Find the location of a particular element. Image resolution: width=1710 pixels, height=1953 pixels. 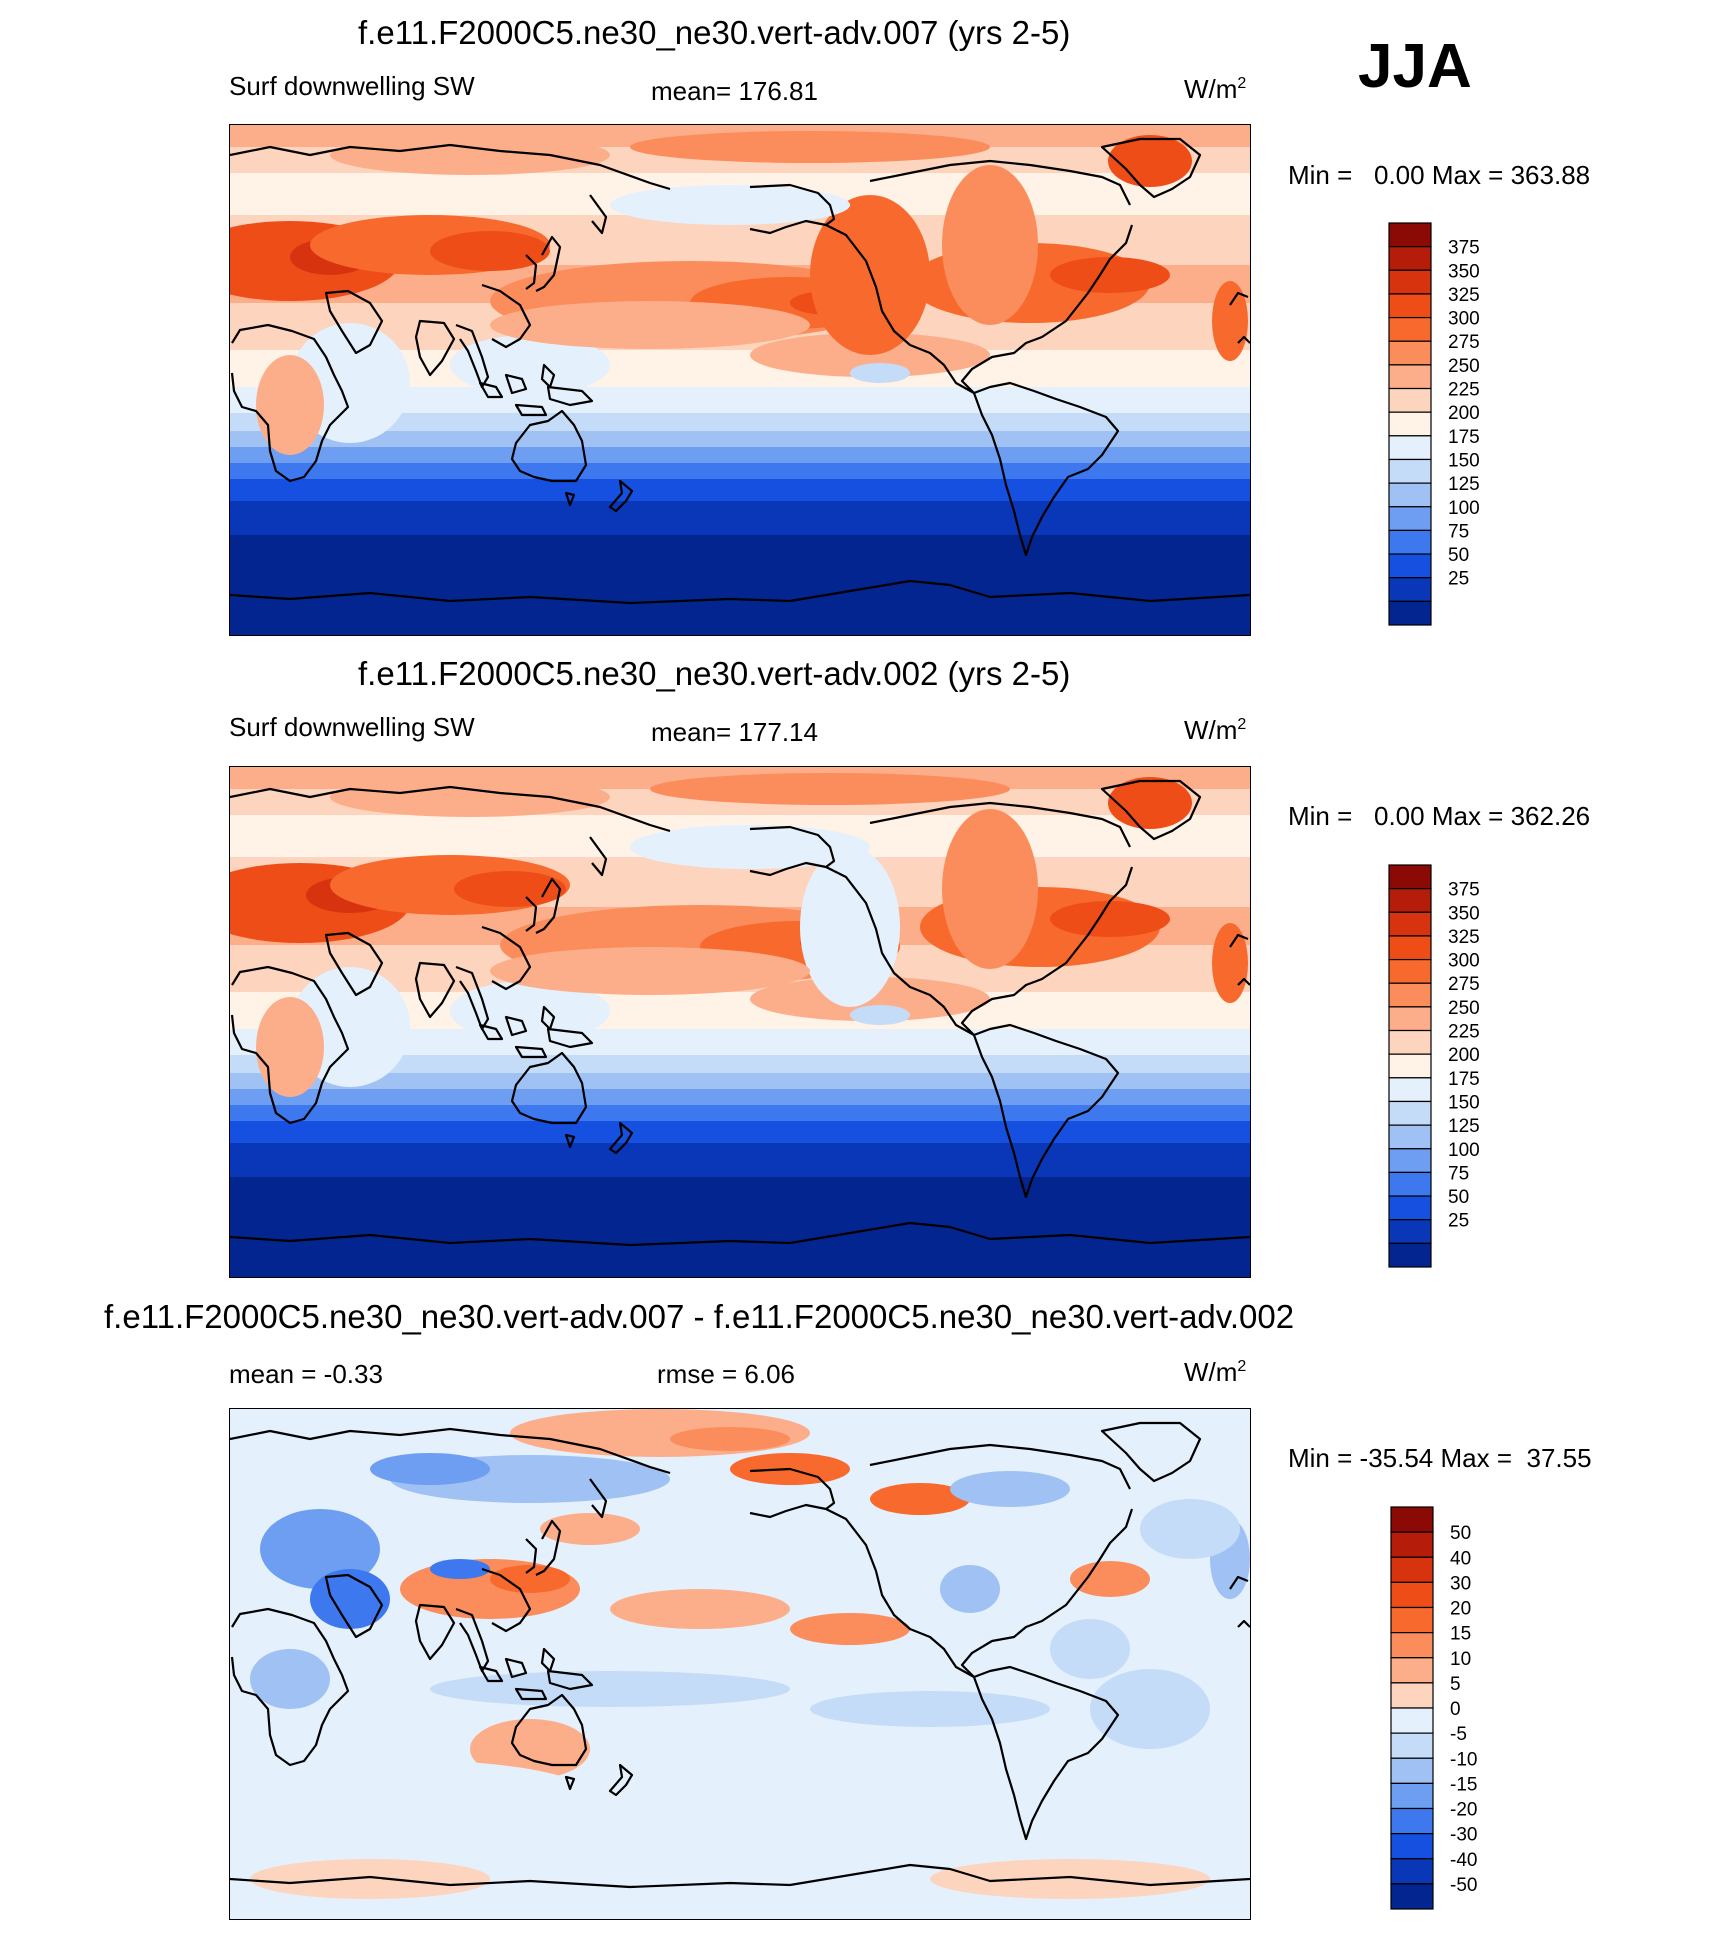

panel-1-field-features is located at coordinates (739, 293).